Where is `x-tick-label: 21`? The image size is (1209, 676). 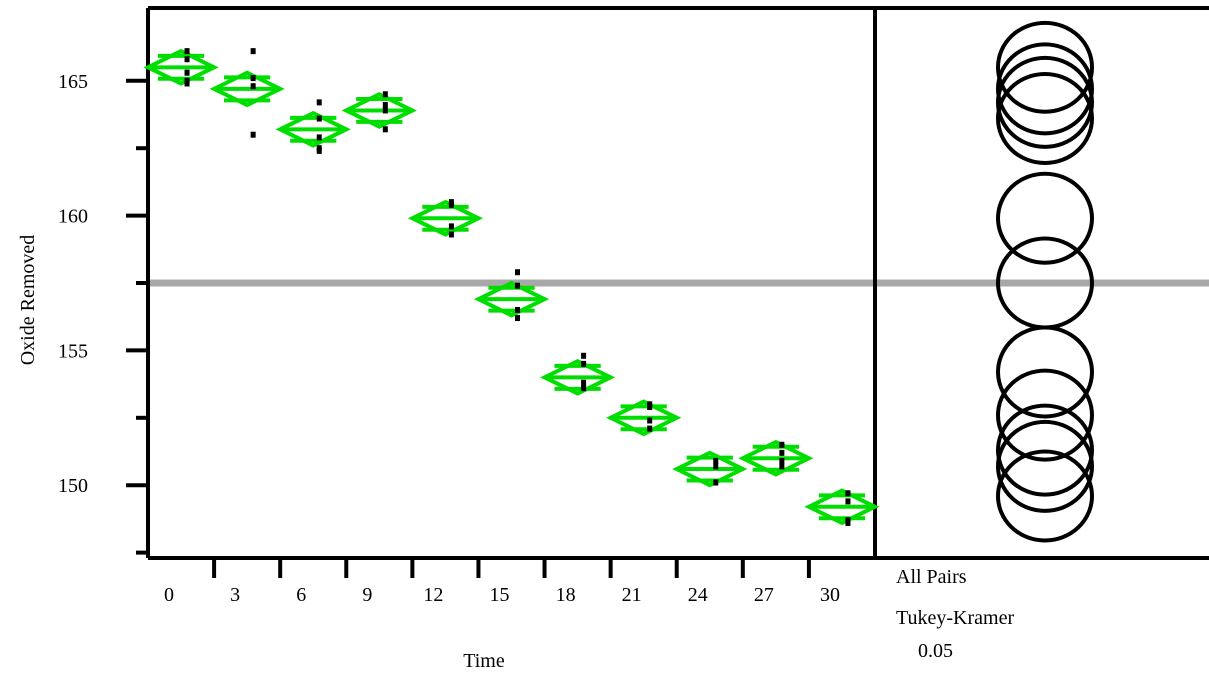
x-tick-label: 21 is located at coordinates (632, 595).